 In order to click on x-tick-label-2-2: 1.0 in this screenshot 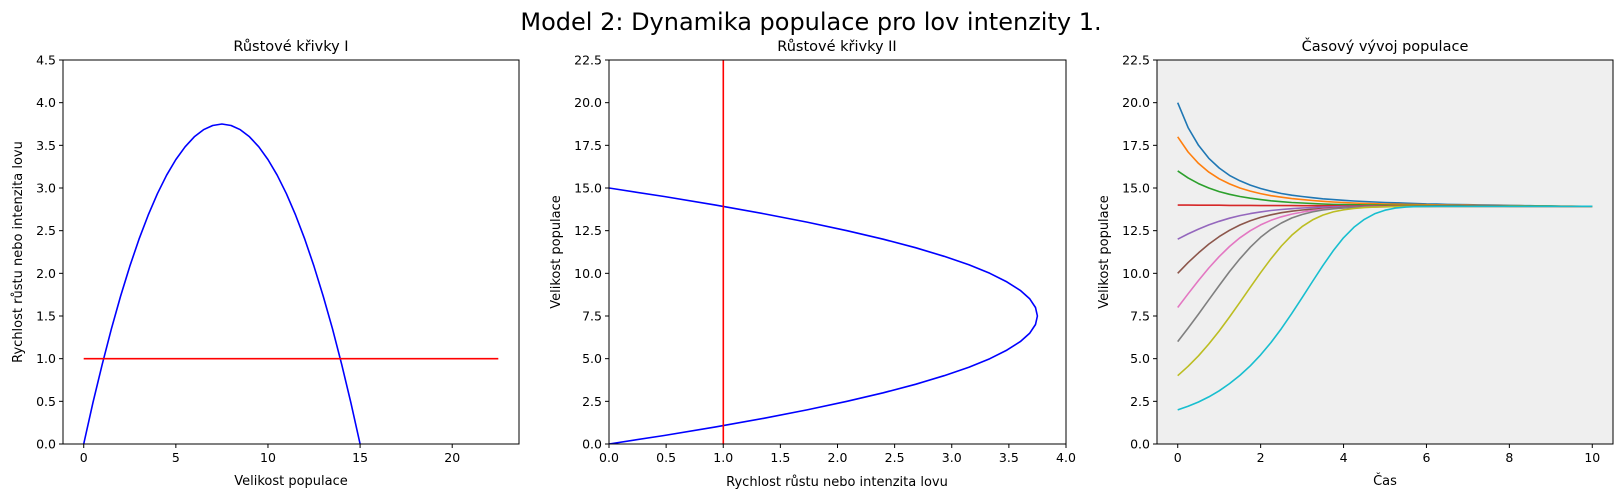, I will do `click(723, 457)`.